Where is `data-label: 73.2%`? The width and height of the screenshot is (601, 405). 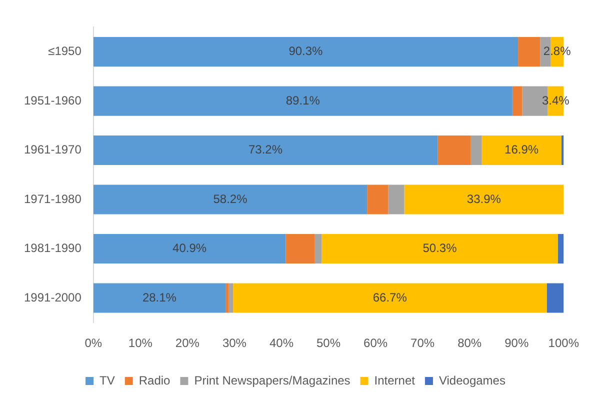
data-label: 73.2% is located at coordinates (265, 149).